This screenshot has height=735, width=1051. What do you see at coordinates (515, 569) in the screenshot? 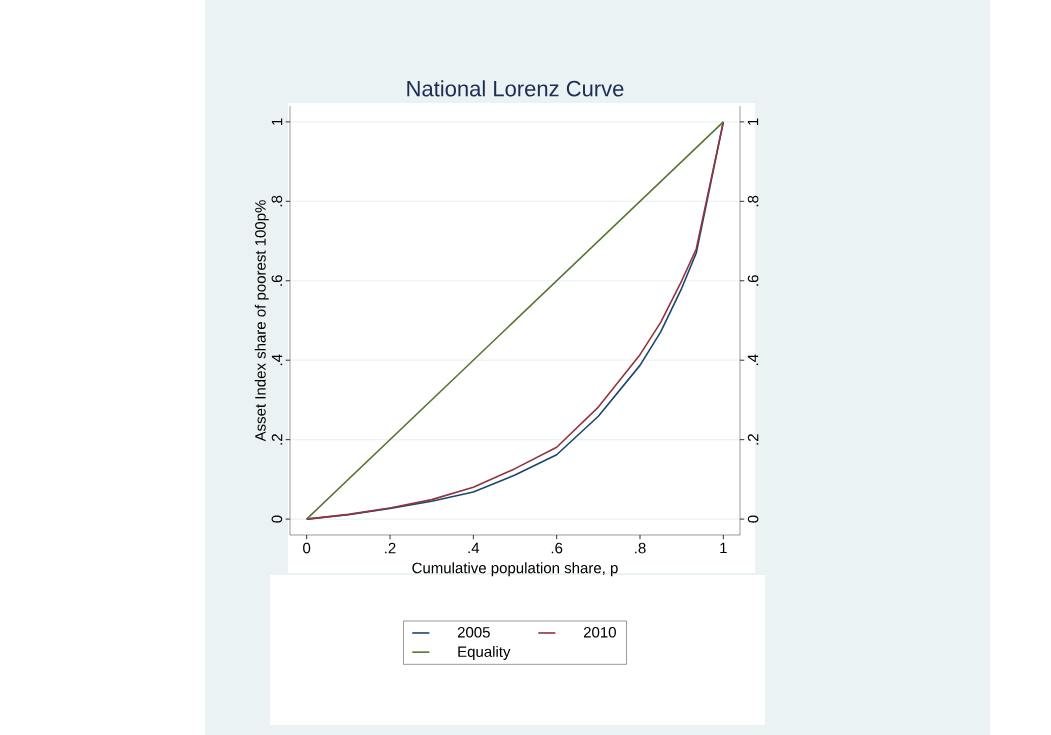
I see `x-axis-title: Cumulative population share, p` at bounding box center [515, 569].